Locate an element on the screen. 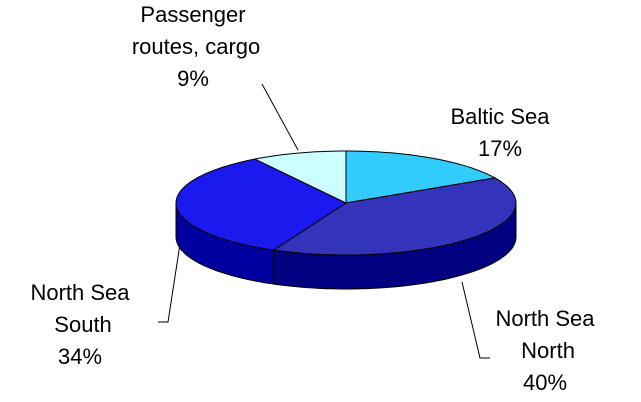  label-line: Passenger is located at coordinates (192, 14).